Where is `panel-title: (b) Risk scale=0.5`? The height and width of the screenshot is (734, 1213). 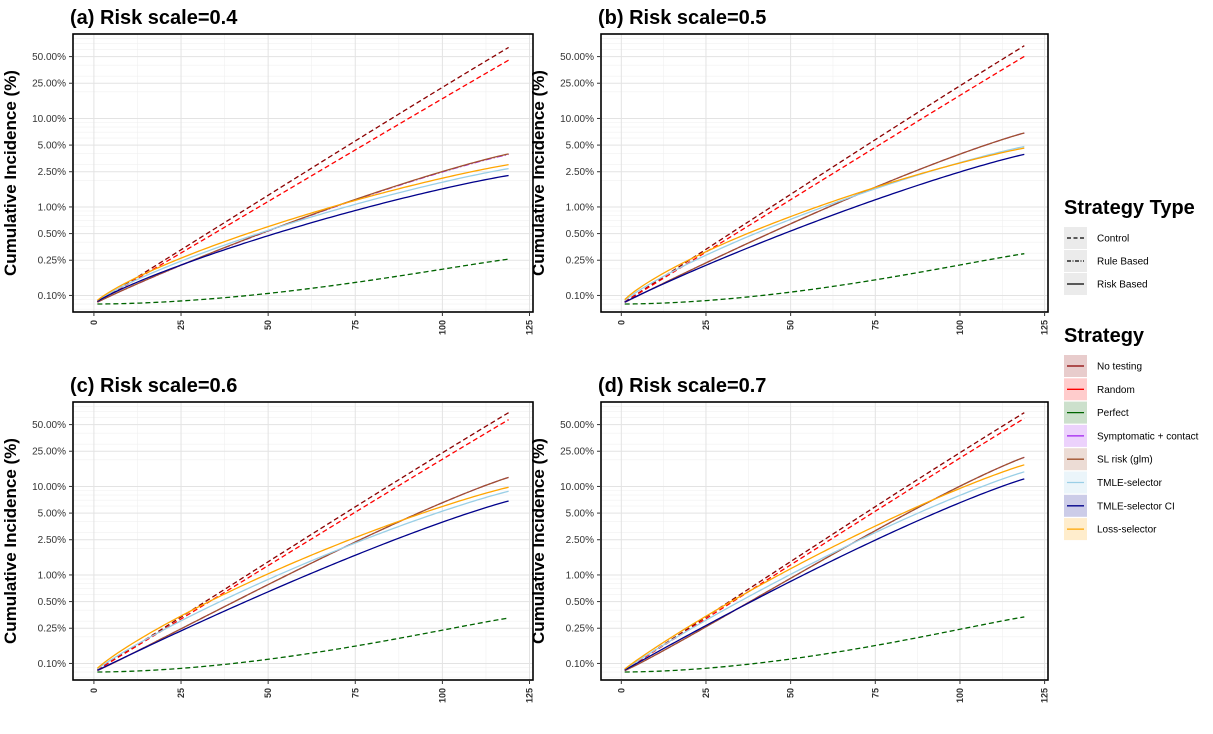 panel-title: (b) Risk scale=0.5 is located at coordinates (682, 18).